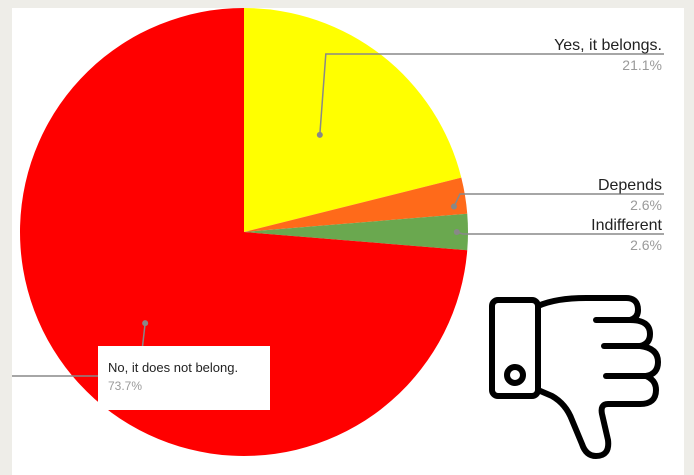 The image size is (694, 475). I want to click on slice-label-value-2: 2.6%, so click(646, 245).